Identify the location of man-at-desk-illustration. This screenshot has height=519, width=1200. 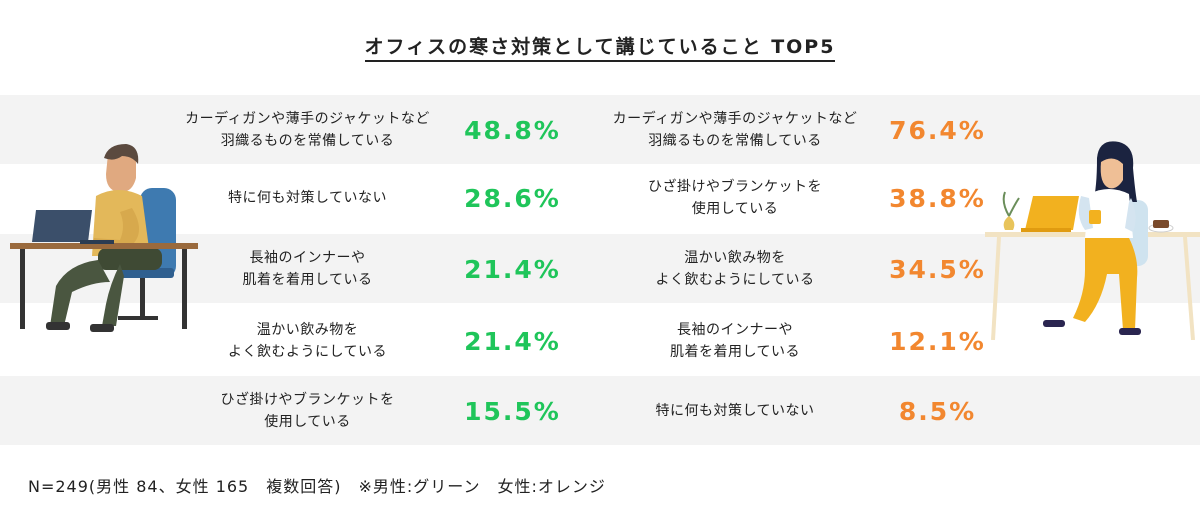
(104, 238).